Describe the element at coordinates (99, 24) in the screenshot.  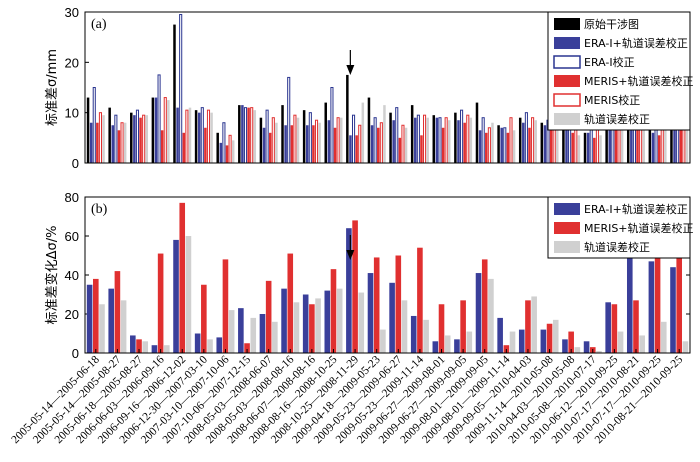
I see `panel-label: (a)` at that location.